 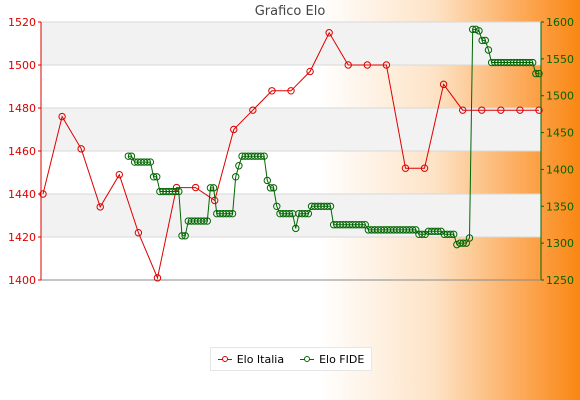 What do you see at coordinates (260, 359) in the screenshot?
I see `legend-label-italia: Elo Italia` at bounding box center [260, 359].